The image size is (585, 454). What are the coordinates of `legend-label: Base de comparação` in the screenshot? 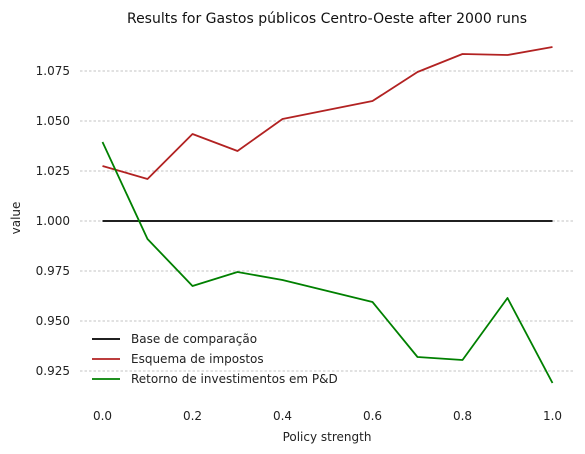 It's located at (194, 339).